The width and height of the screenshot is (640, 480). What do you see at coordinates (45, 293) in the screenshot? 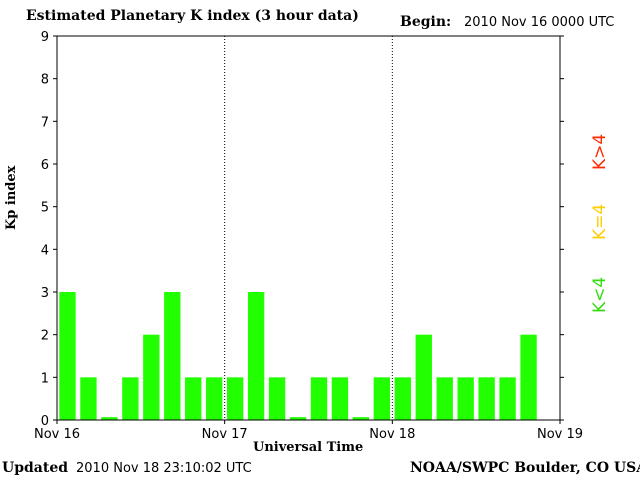
I see `y-tick-label: 3` at bounding box center [45, 293].